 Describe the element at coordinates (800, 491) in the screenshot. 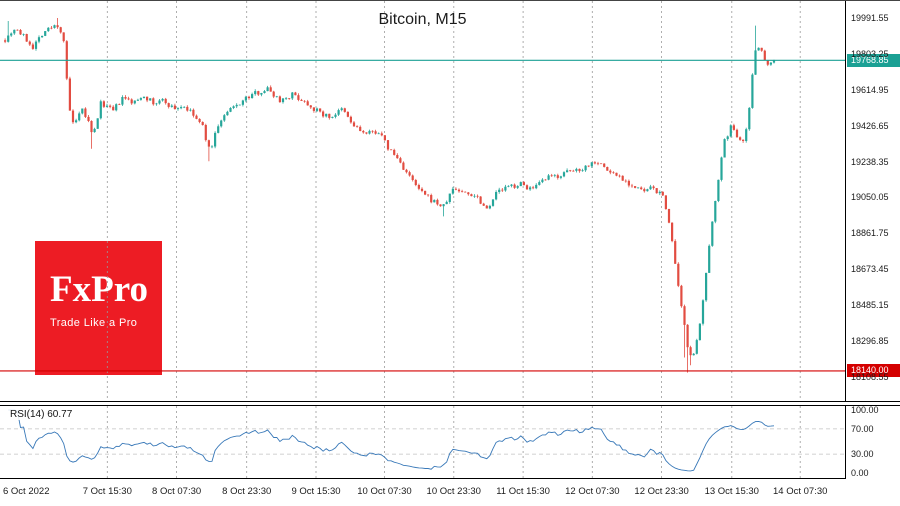

I see `time-axis-label: 14 Oct 07:30` at that location.